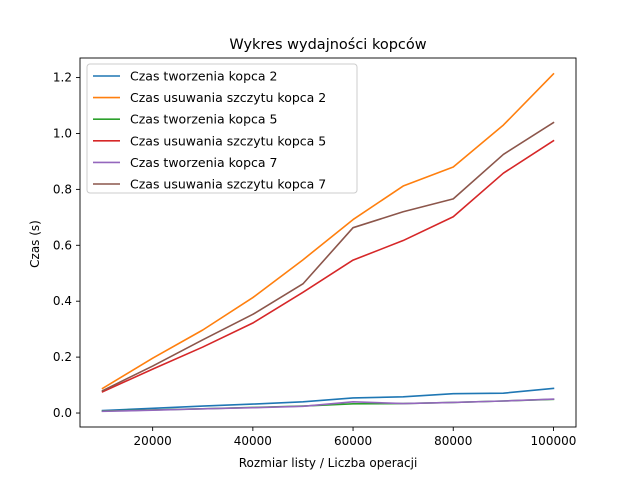 This screenshot has height=480, width=640. I want to click on x-axis-label: Rozmiar listy / Liczba operacji, so click(328, 463).